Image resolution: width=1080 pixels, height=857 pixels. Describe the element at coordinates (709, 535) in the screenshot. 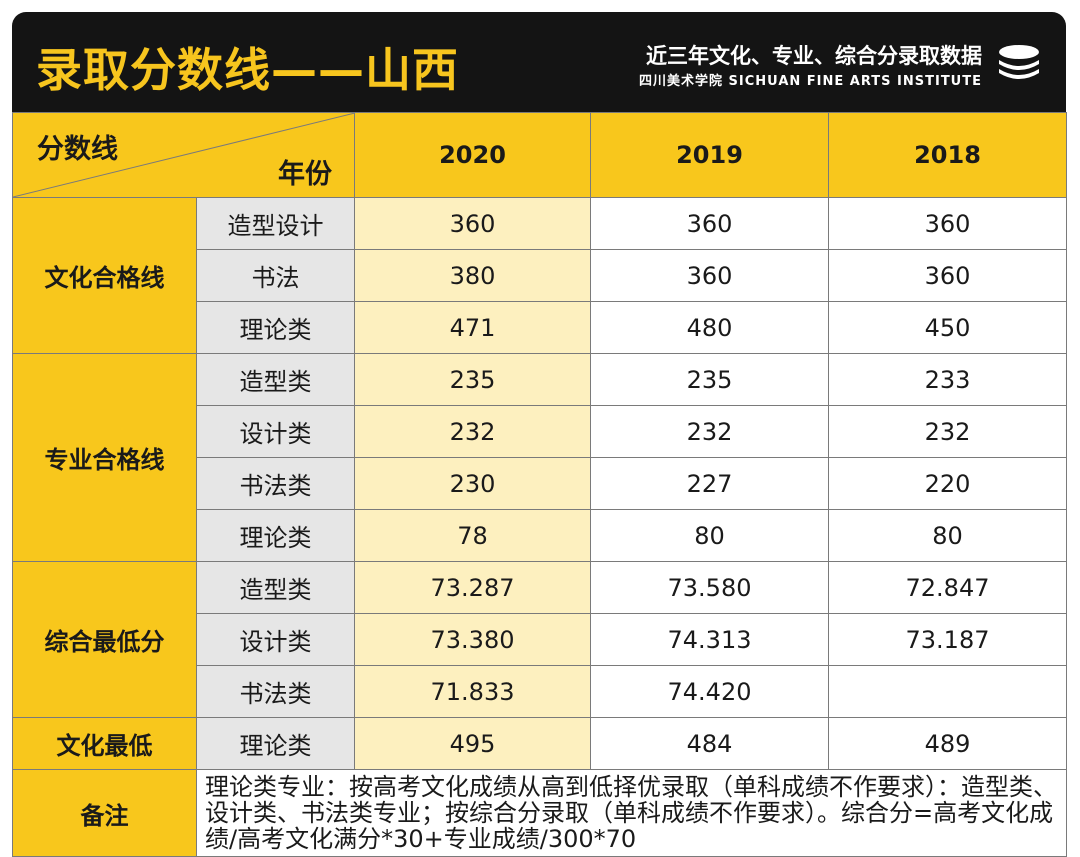

I see `score-cell-2019: 80` at that location.